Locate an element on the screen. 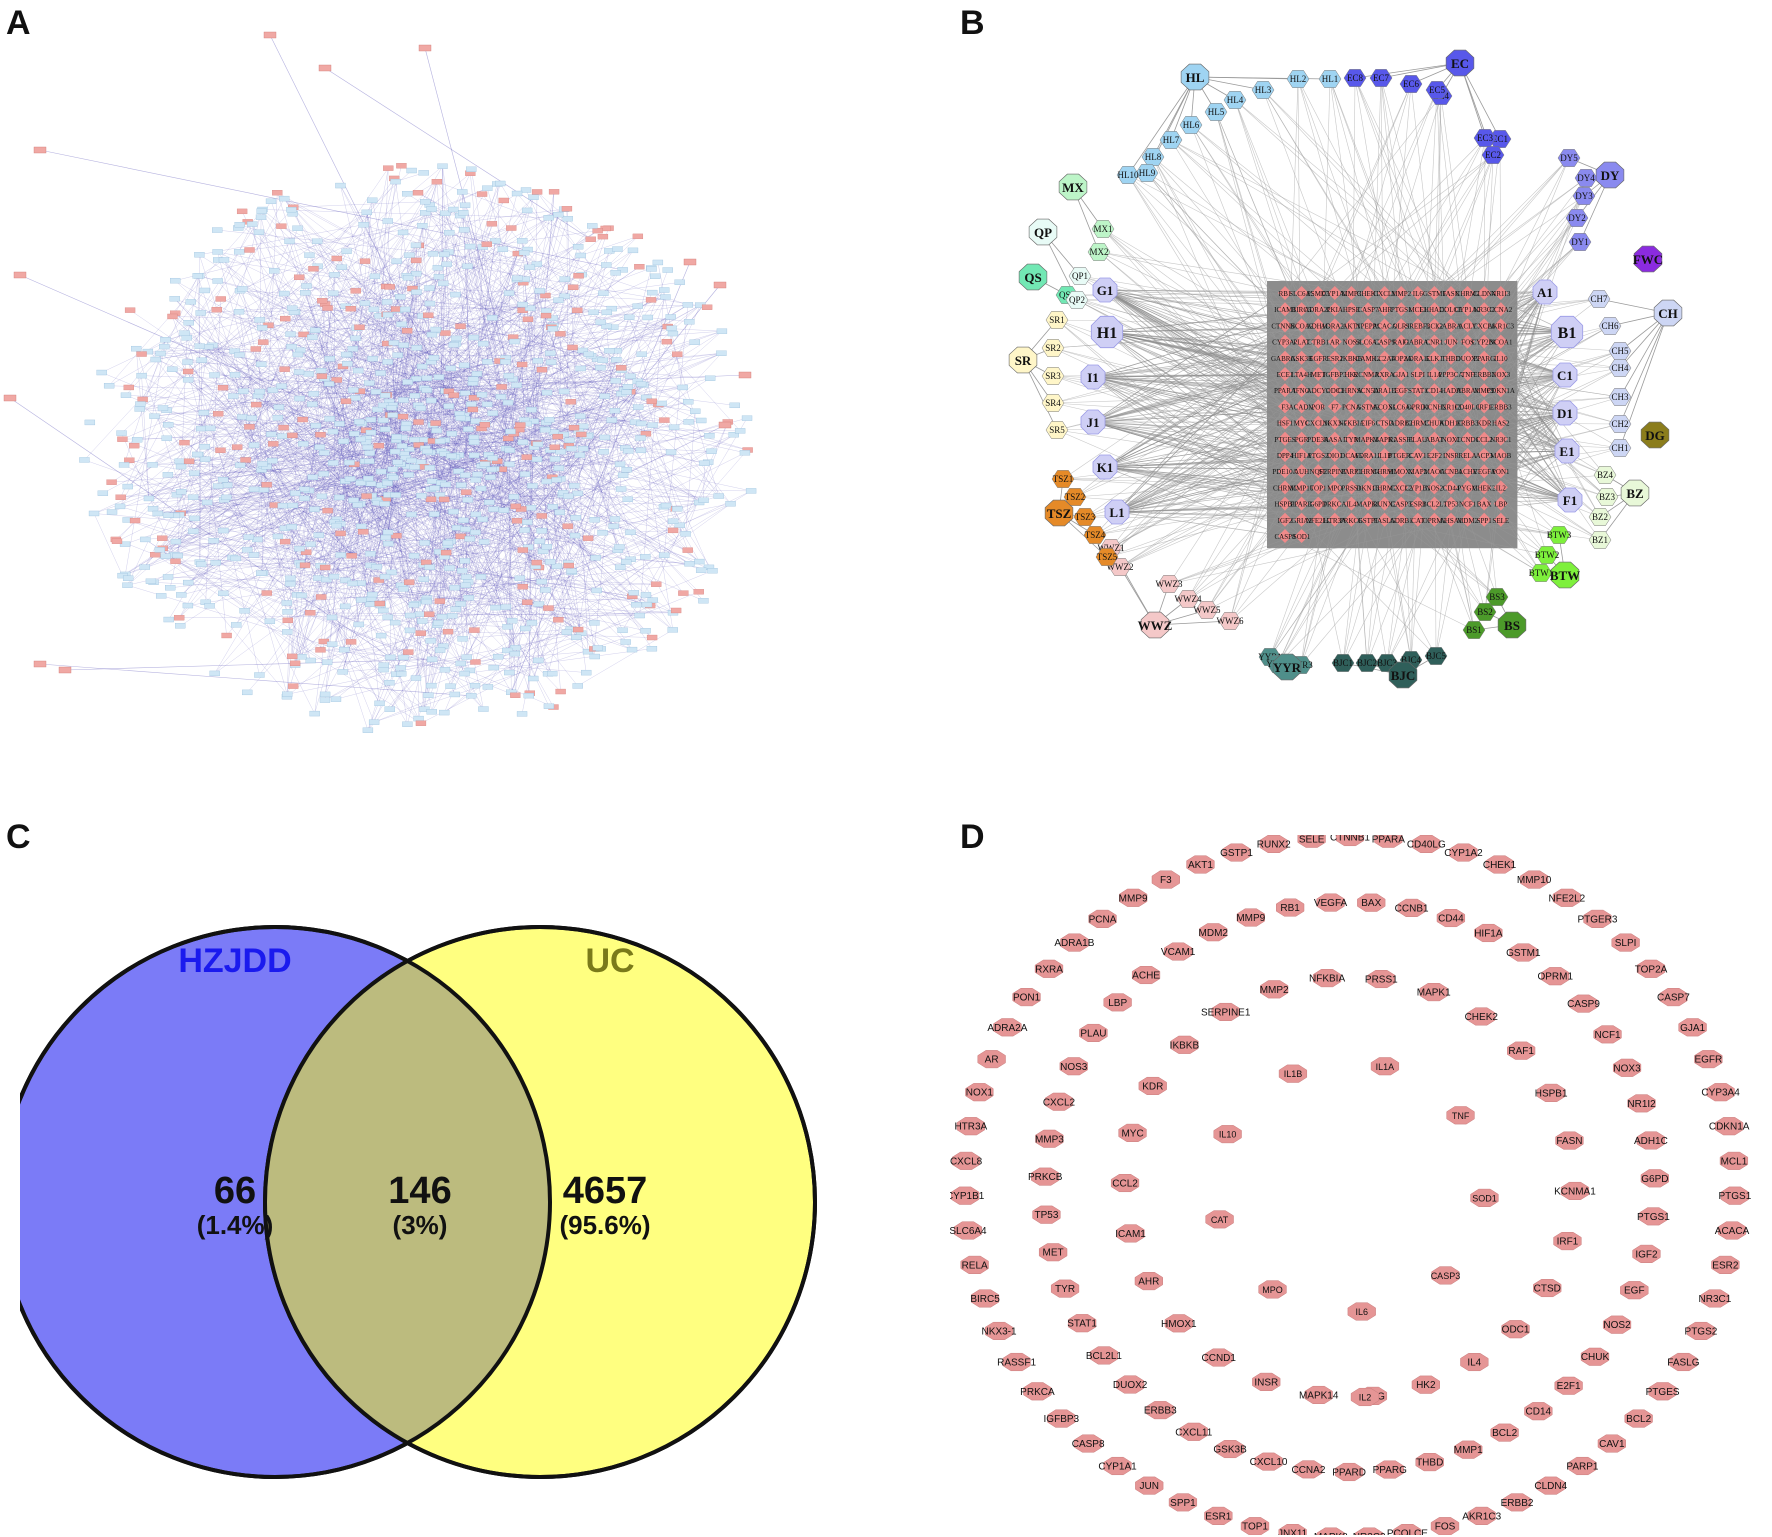  target-label: NCOA1 is located at coordinates (1501, 343).